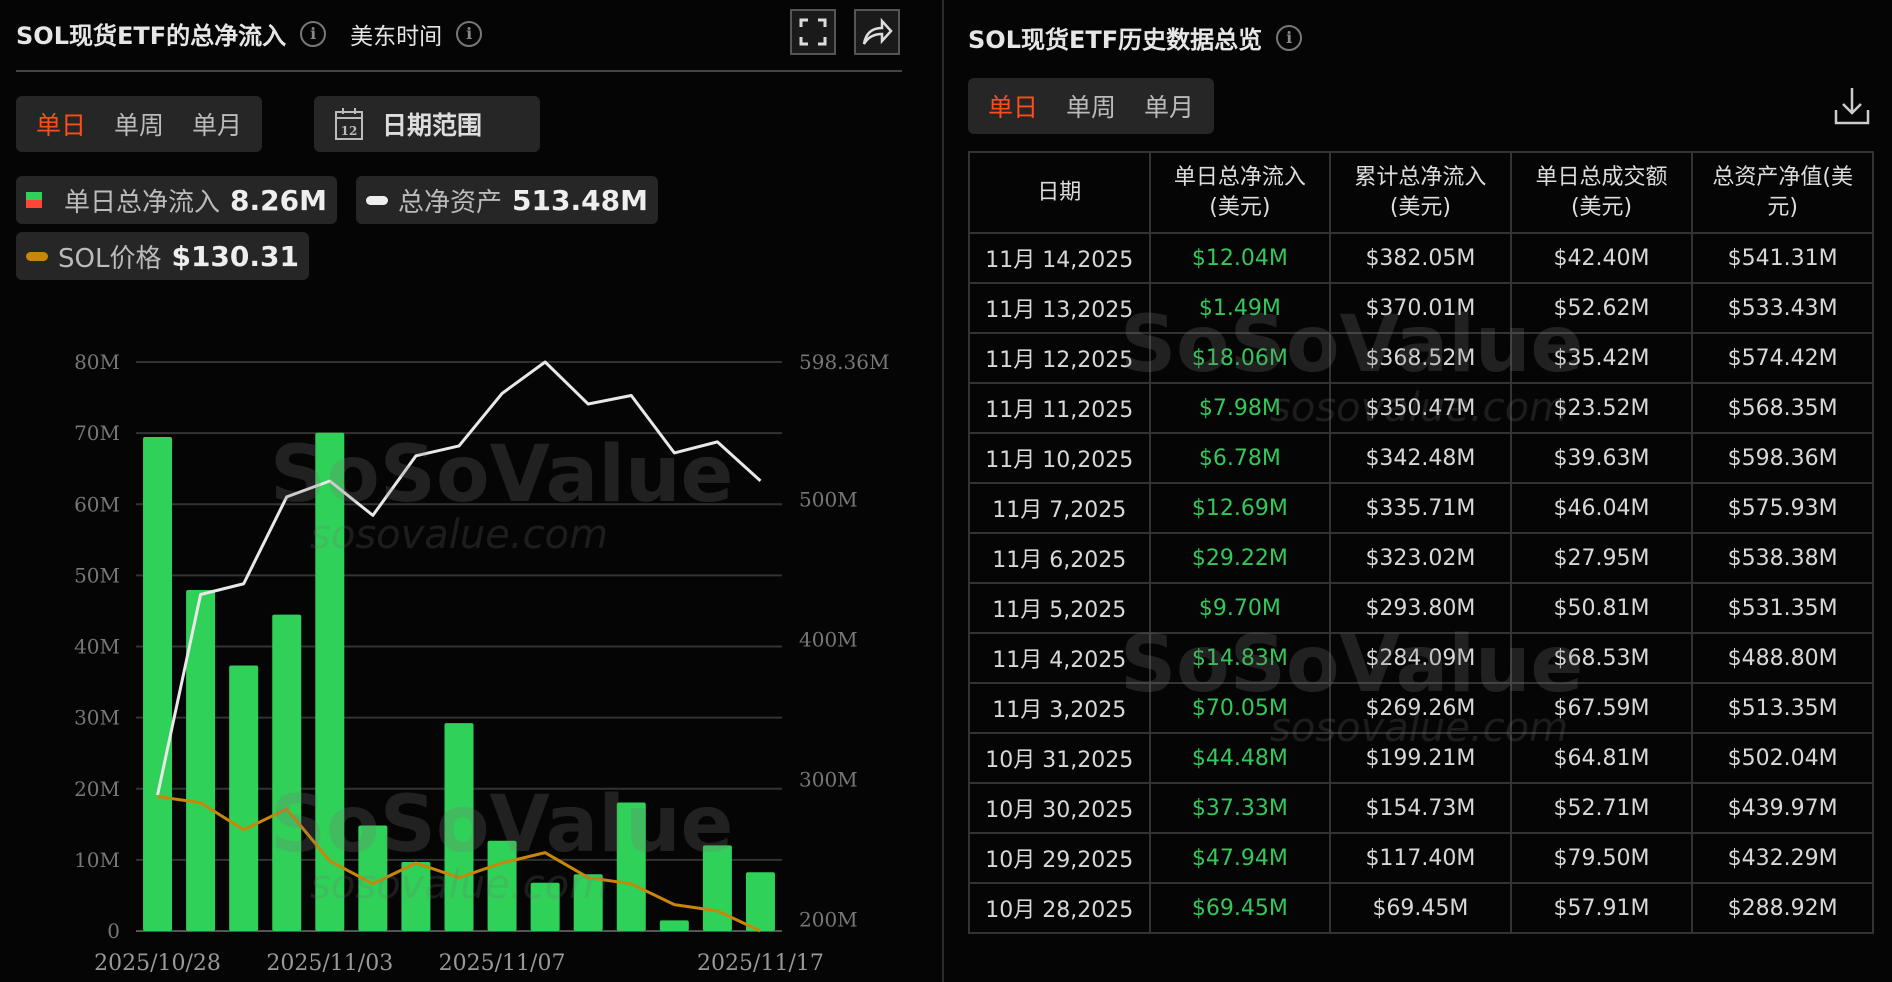 The height and width of the screenshot is (982, 1892). Describe the element at coordinates (545, 906) in the screenshot. I see `bar-2025/11/10` at that location.